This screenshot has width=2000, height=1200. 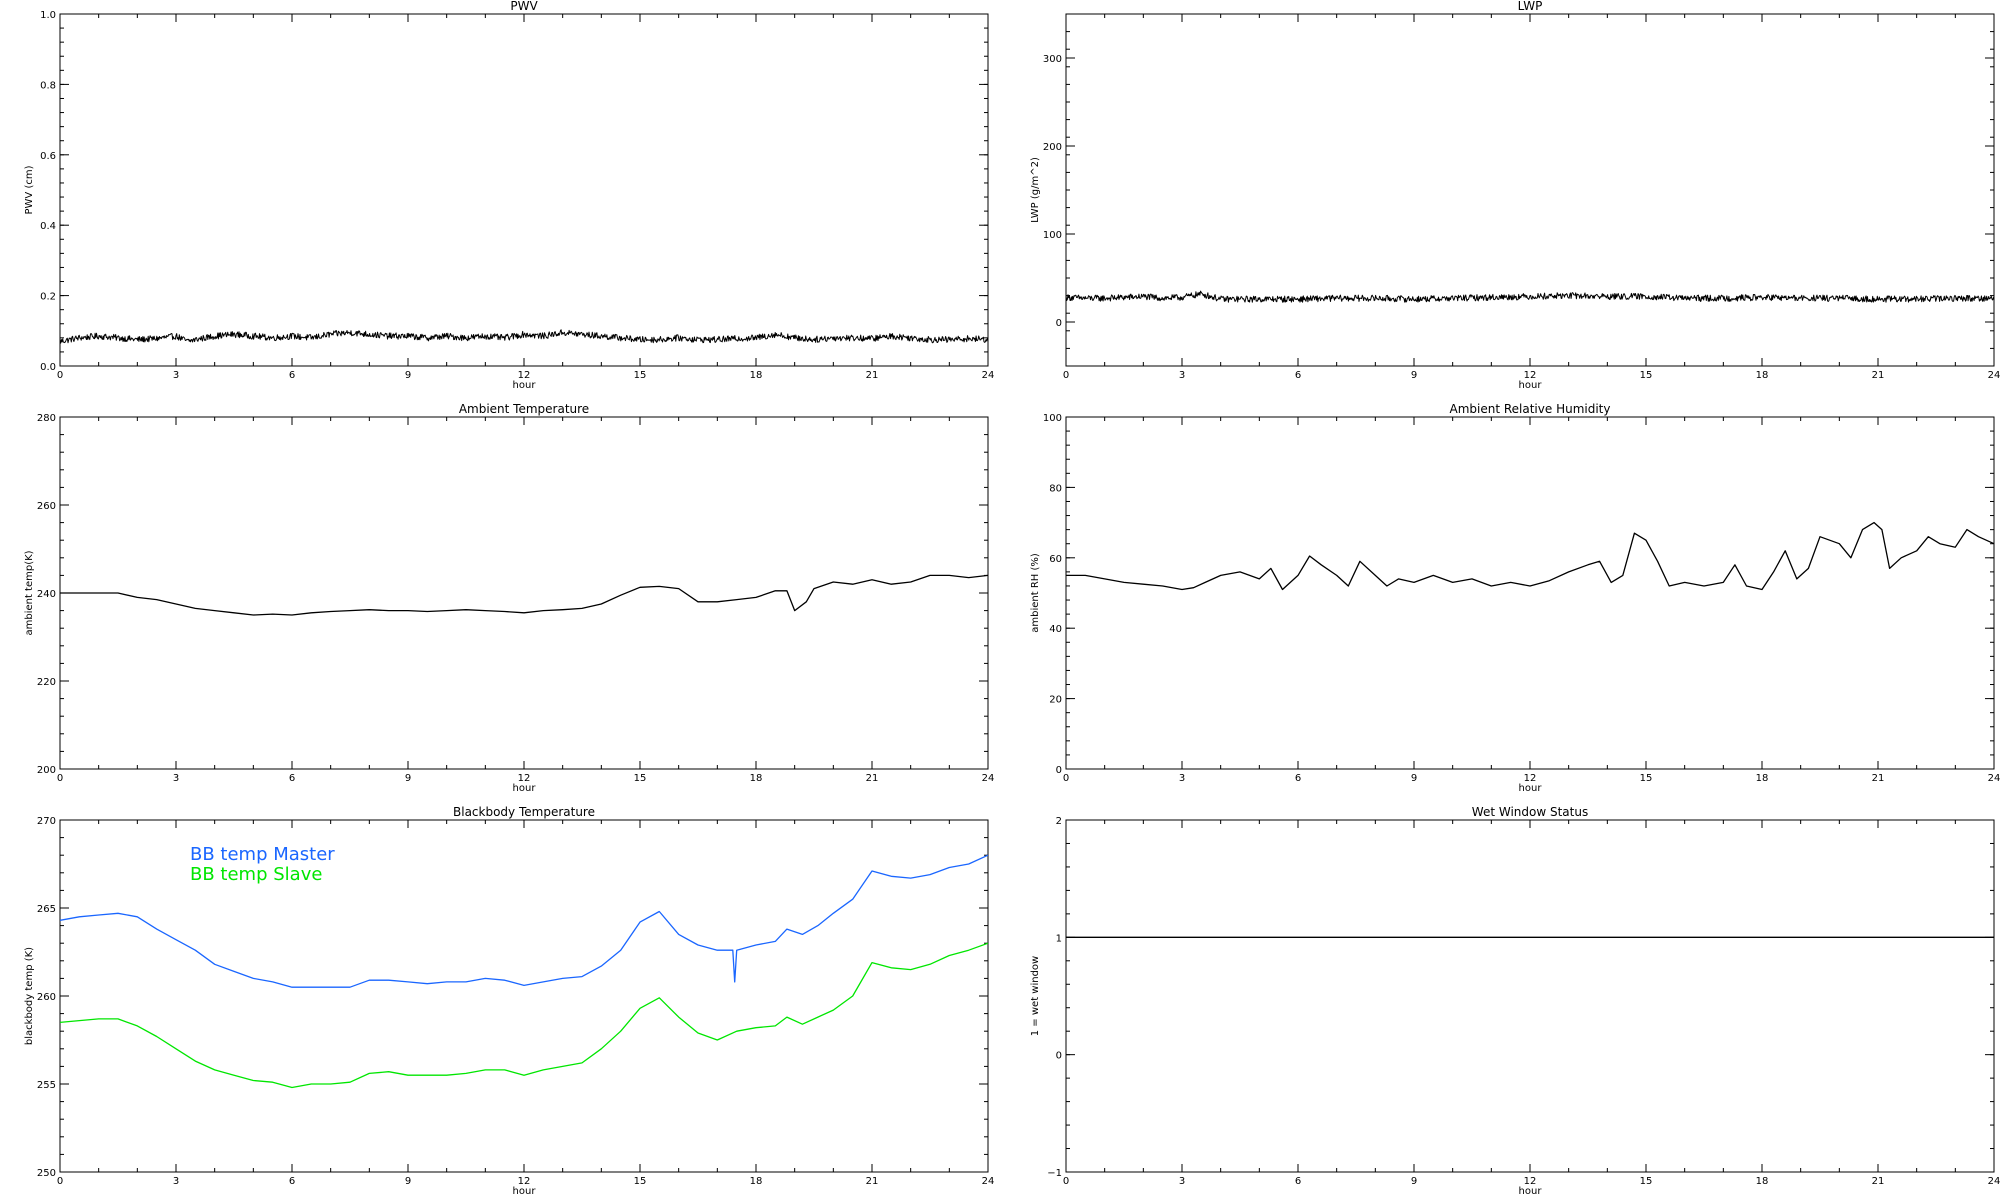 What do you see at coordinates (1035, 996) in the screenshot?
I see `y-axis-label: 1 = wet window` at bounding box center [1035, 996].